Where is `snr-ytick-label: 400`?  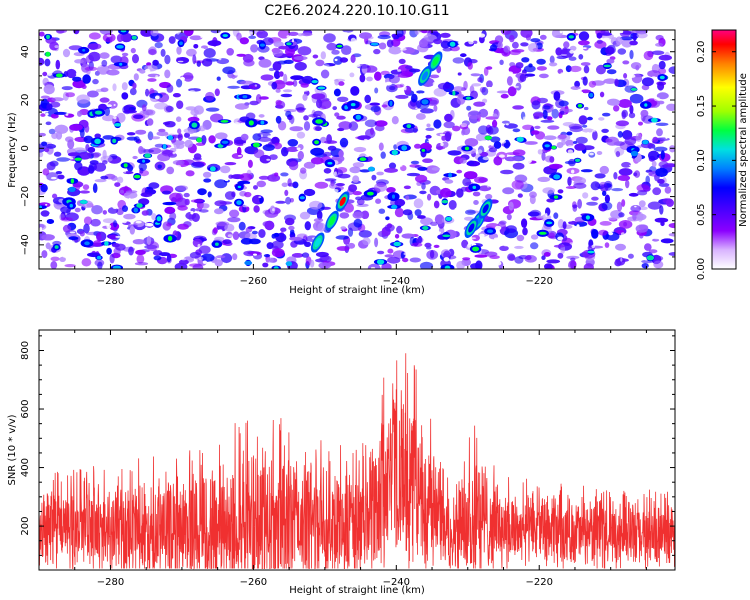
snr-ytick-label: 400 is located at coordinates (25, 467).